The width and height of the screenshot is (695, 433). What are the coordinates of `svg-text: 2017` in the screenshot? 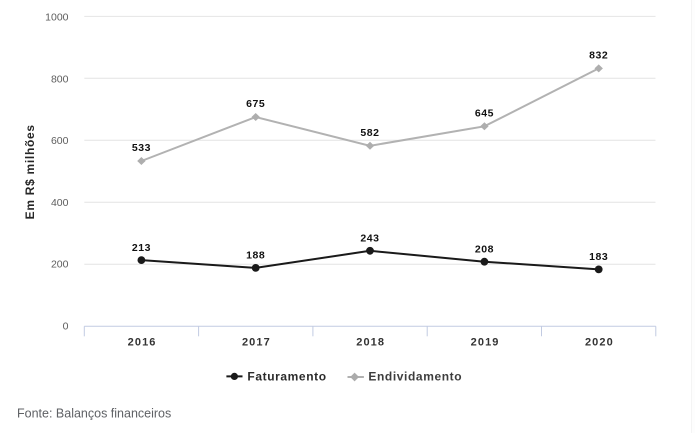 It's located at (256, 342).